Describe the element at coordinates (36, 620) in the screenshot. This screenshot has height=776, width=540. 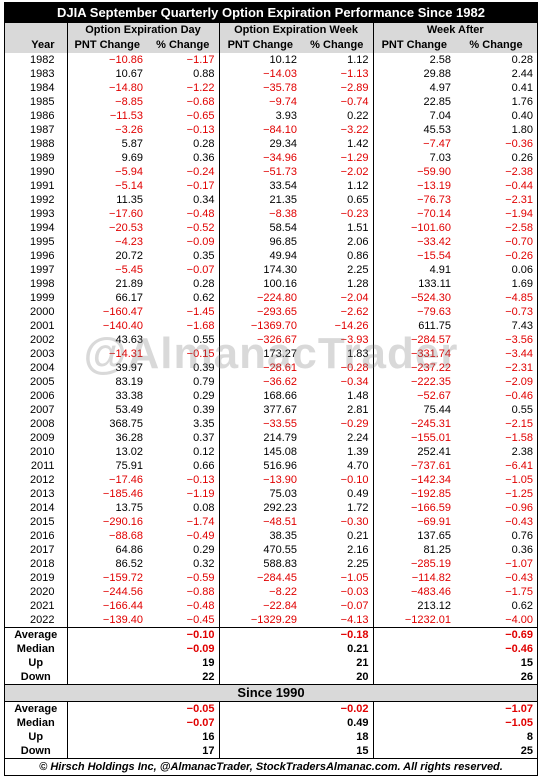
I see `year-cell: 2022` at that location.